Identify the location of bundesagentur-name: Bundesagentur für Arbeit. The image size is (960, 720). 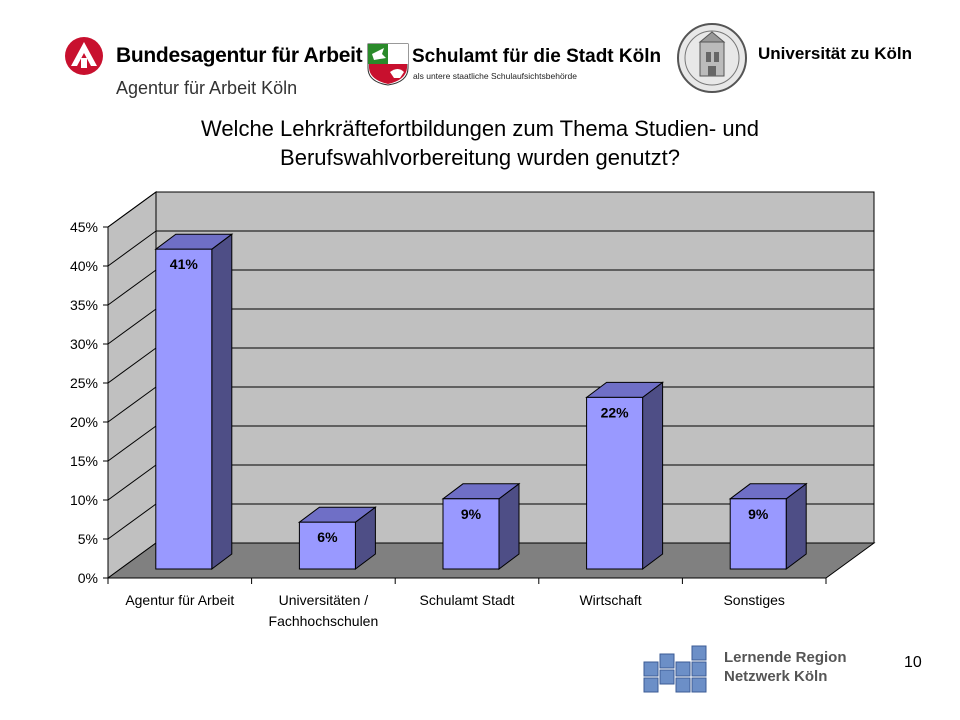
(239, 55).